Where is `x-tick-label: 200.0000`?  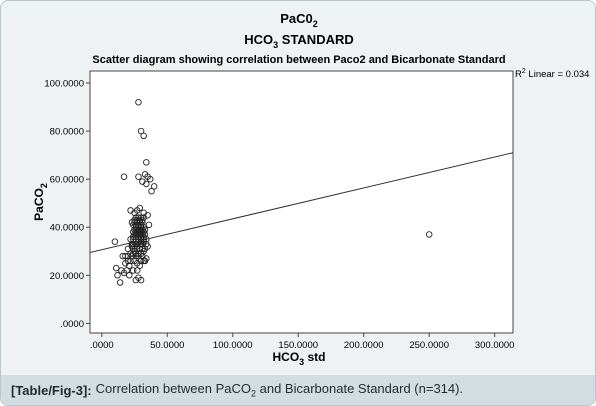
x-tick-label: 200.0000 is located at coordinates (364, 345).